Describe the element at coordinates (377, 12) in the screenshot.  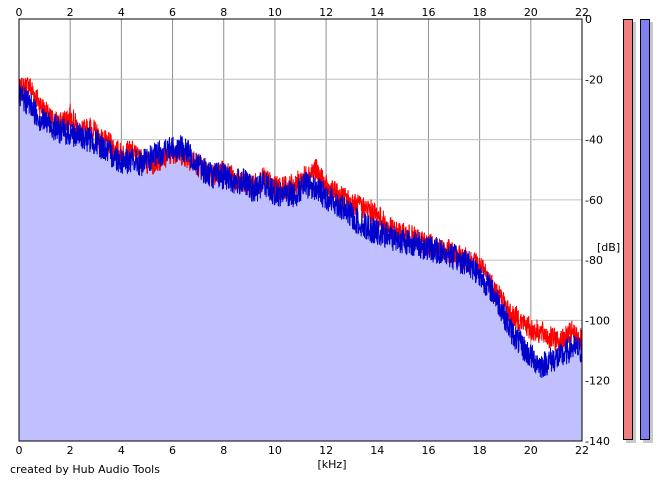
I see `x-tick-top-14: 14` at that location.